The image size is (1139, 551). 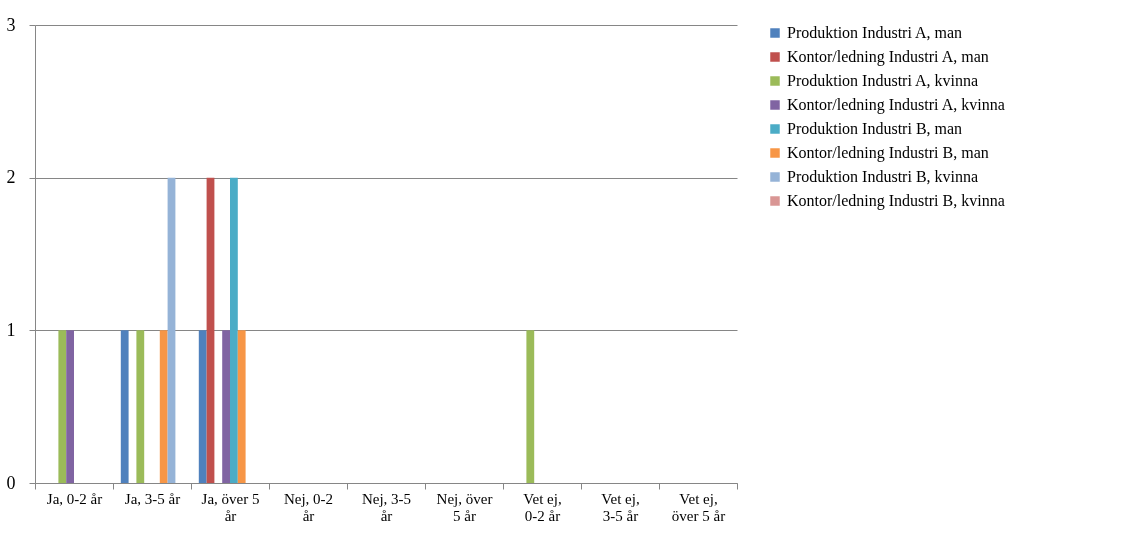 I want to click on legend-label: Produktion Industri A, man, so click(x=875, y=32).